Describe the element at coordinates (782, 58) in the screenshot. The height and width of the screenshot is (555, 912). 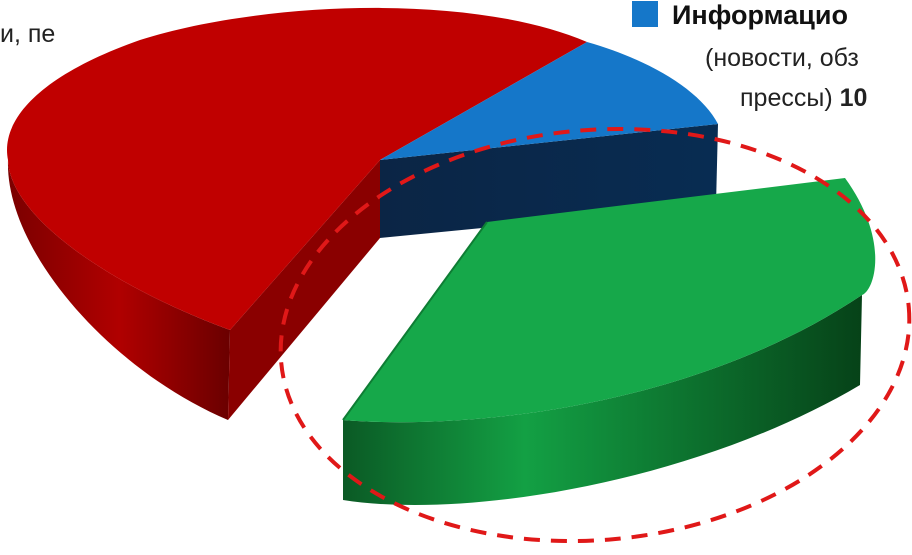
I see `slice-blue-description: (новости, обз` at that location.